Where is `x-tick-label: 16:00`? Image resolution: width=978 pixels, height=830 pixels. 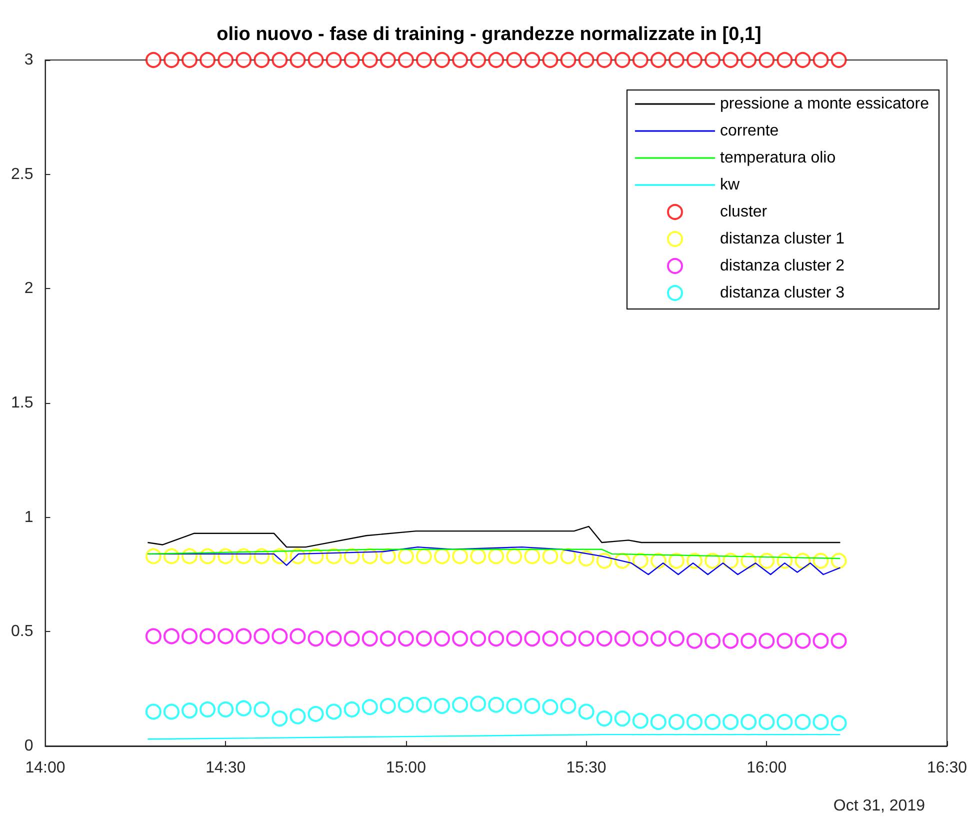
x-tick-label: 16:00 is located at coordinates (766, 768).